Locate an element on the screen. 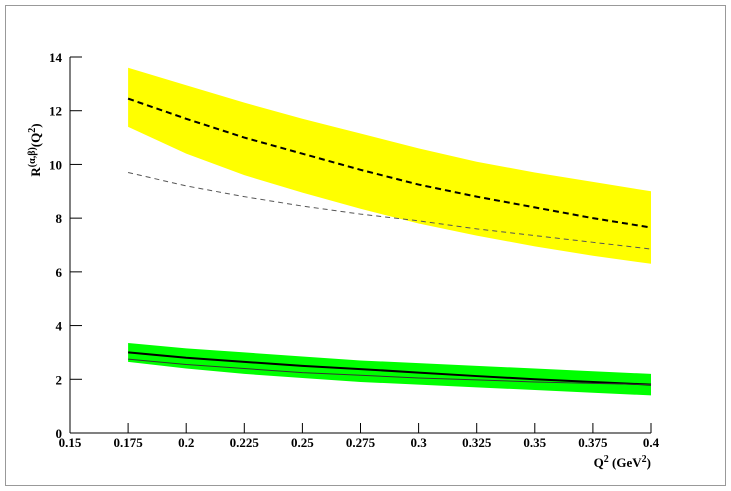 The height and width of the screenshot is (491, 731). y-tick-label: 2 is located at coordinates (59, 379).